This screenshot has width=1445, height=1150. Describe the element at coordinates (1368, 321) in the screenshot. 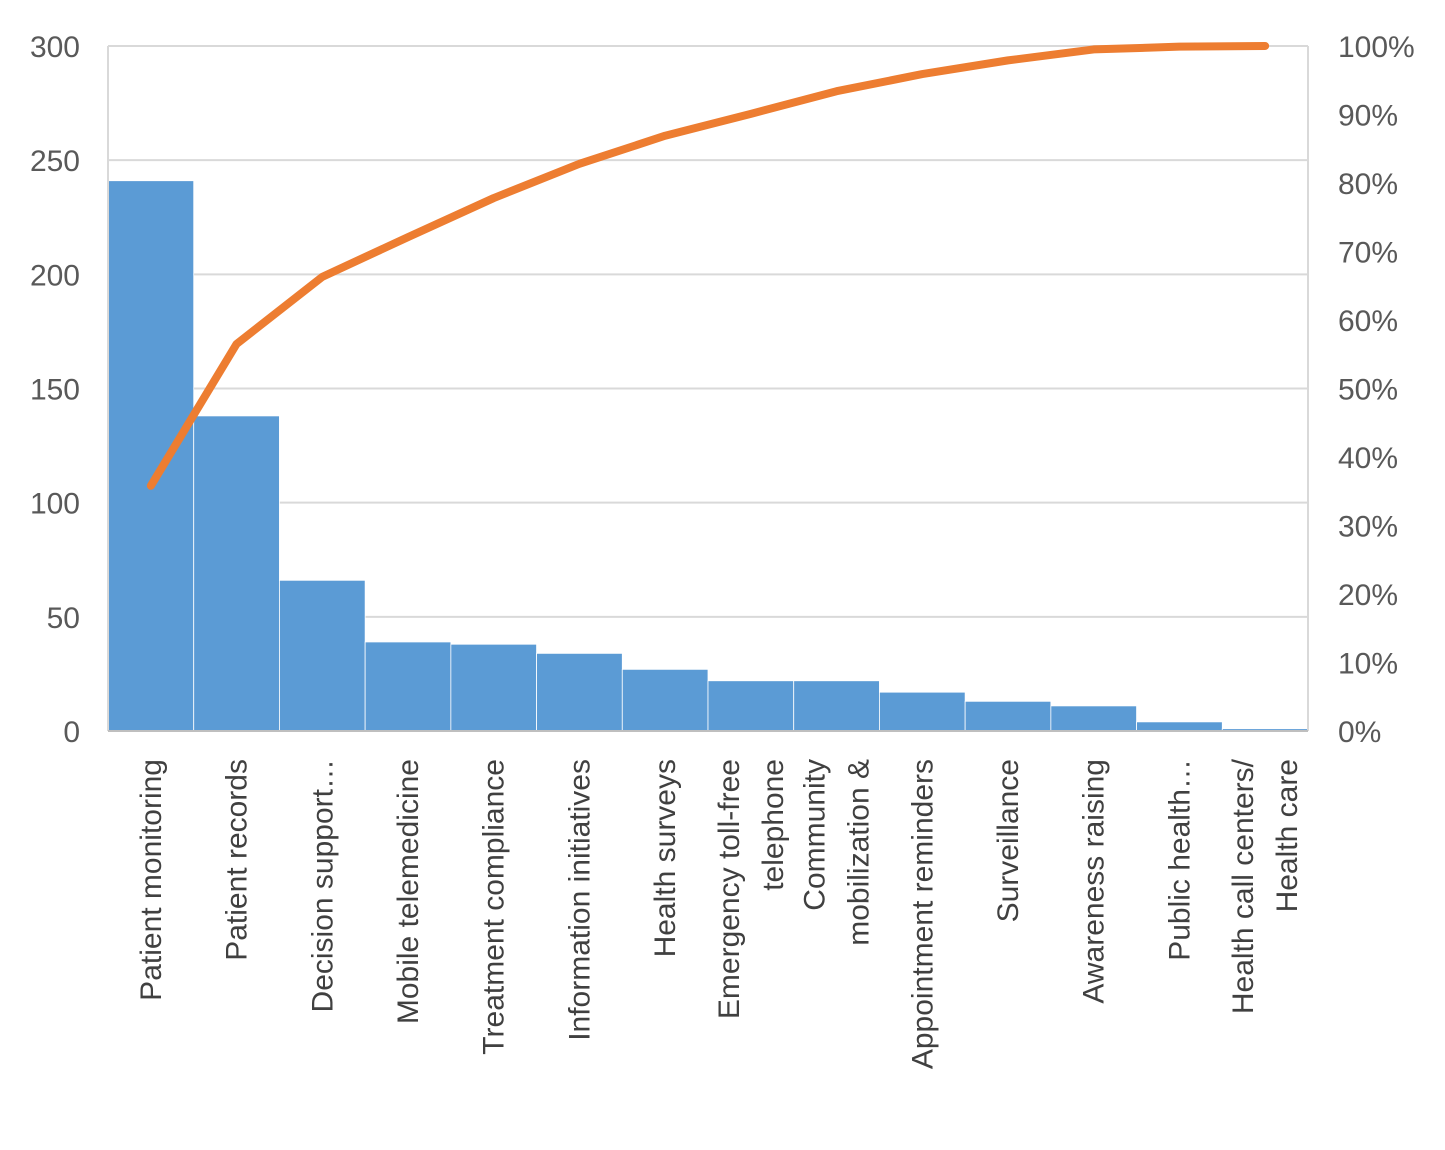

I see `y2-tick-label: 60%` at that location.